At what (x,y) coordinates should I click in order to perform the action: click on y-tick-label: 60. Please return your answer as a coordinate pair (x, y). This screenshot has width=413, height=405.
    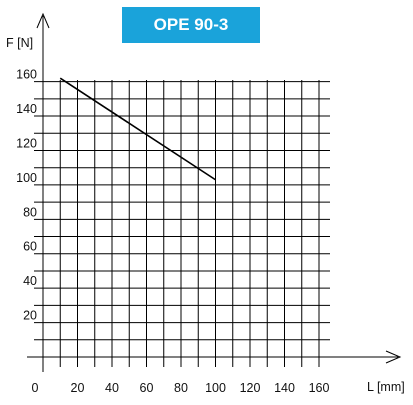
    Looking at the image, I should click on (30, 247).